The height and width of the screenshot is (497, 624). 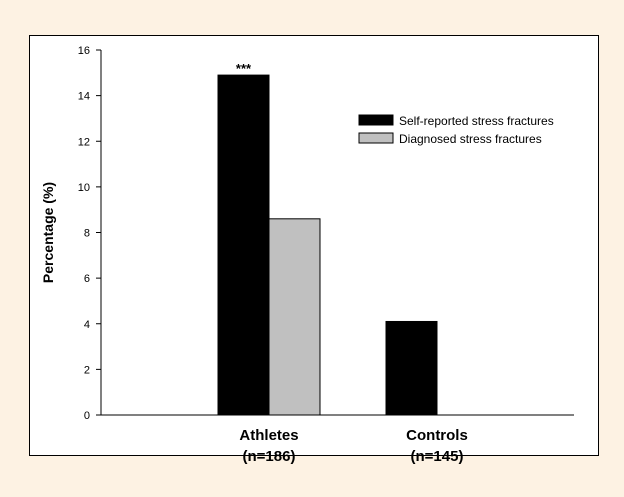 I want to click on legend-label: Self-reported stress fractures, so click(x=476, y=121).